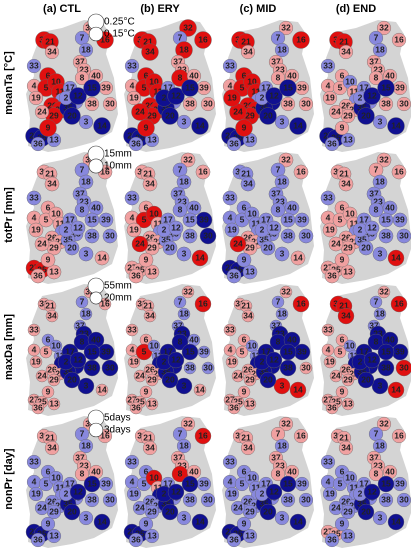 The image size is (411, 555). Describe the element at coordinates (102, 257) in the screenshot. I see `station-label: 14` at that location.